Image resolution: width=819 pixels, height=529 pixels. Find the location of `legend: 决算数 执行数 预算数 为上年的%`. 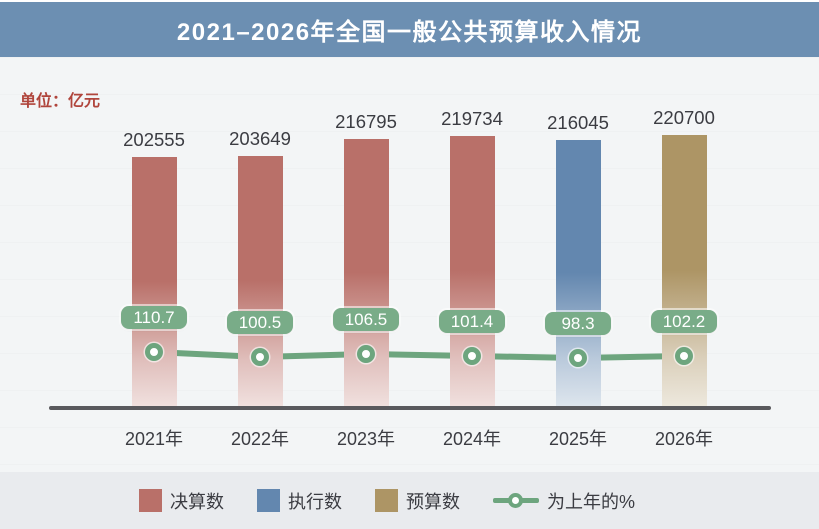

legend: 决算数 执行数 预算数 为上年的% is located at coordinates (409, 500).